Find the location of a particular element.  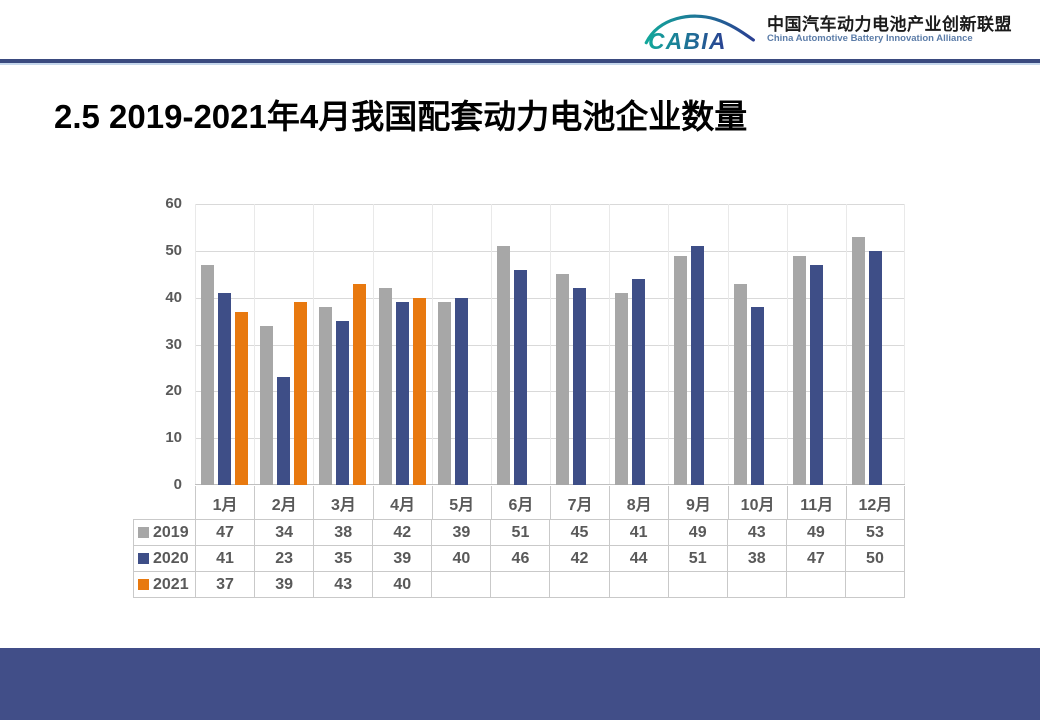

legend-swatch-2021 is located at coordinates (143, 584).